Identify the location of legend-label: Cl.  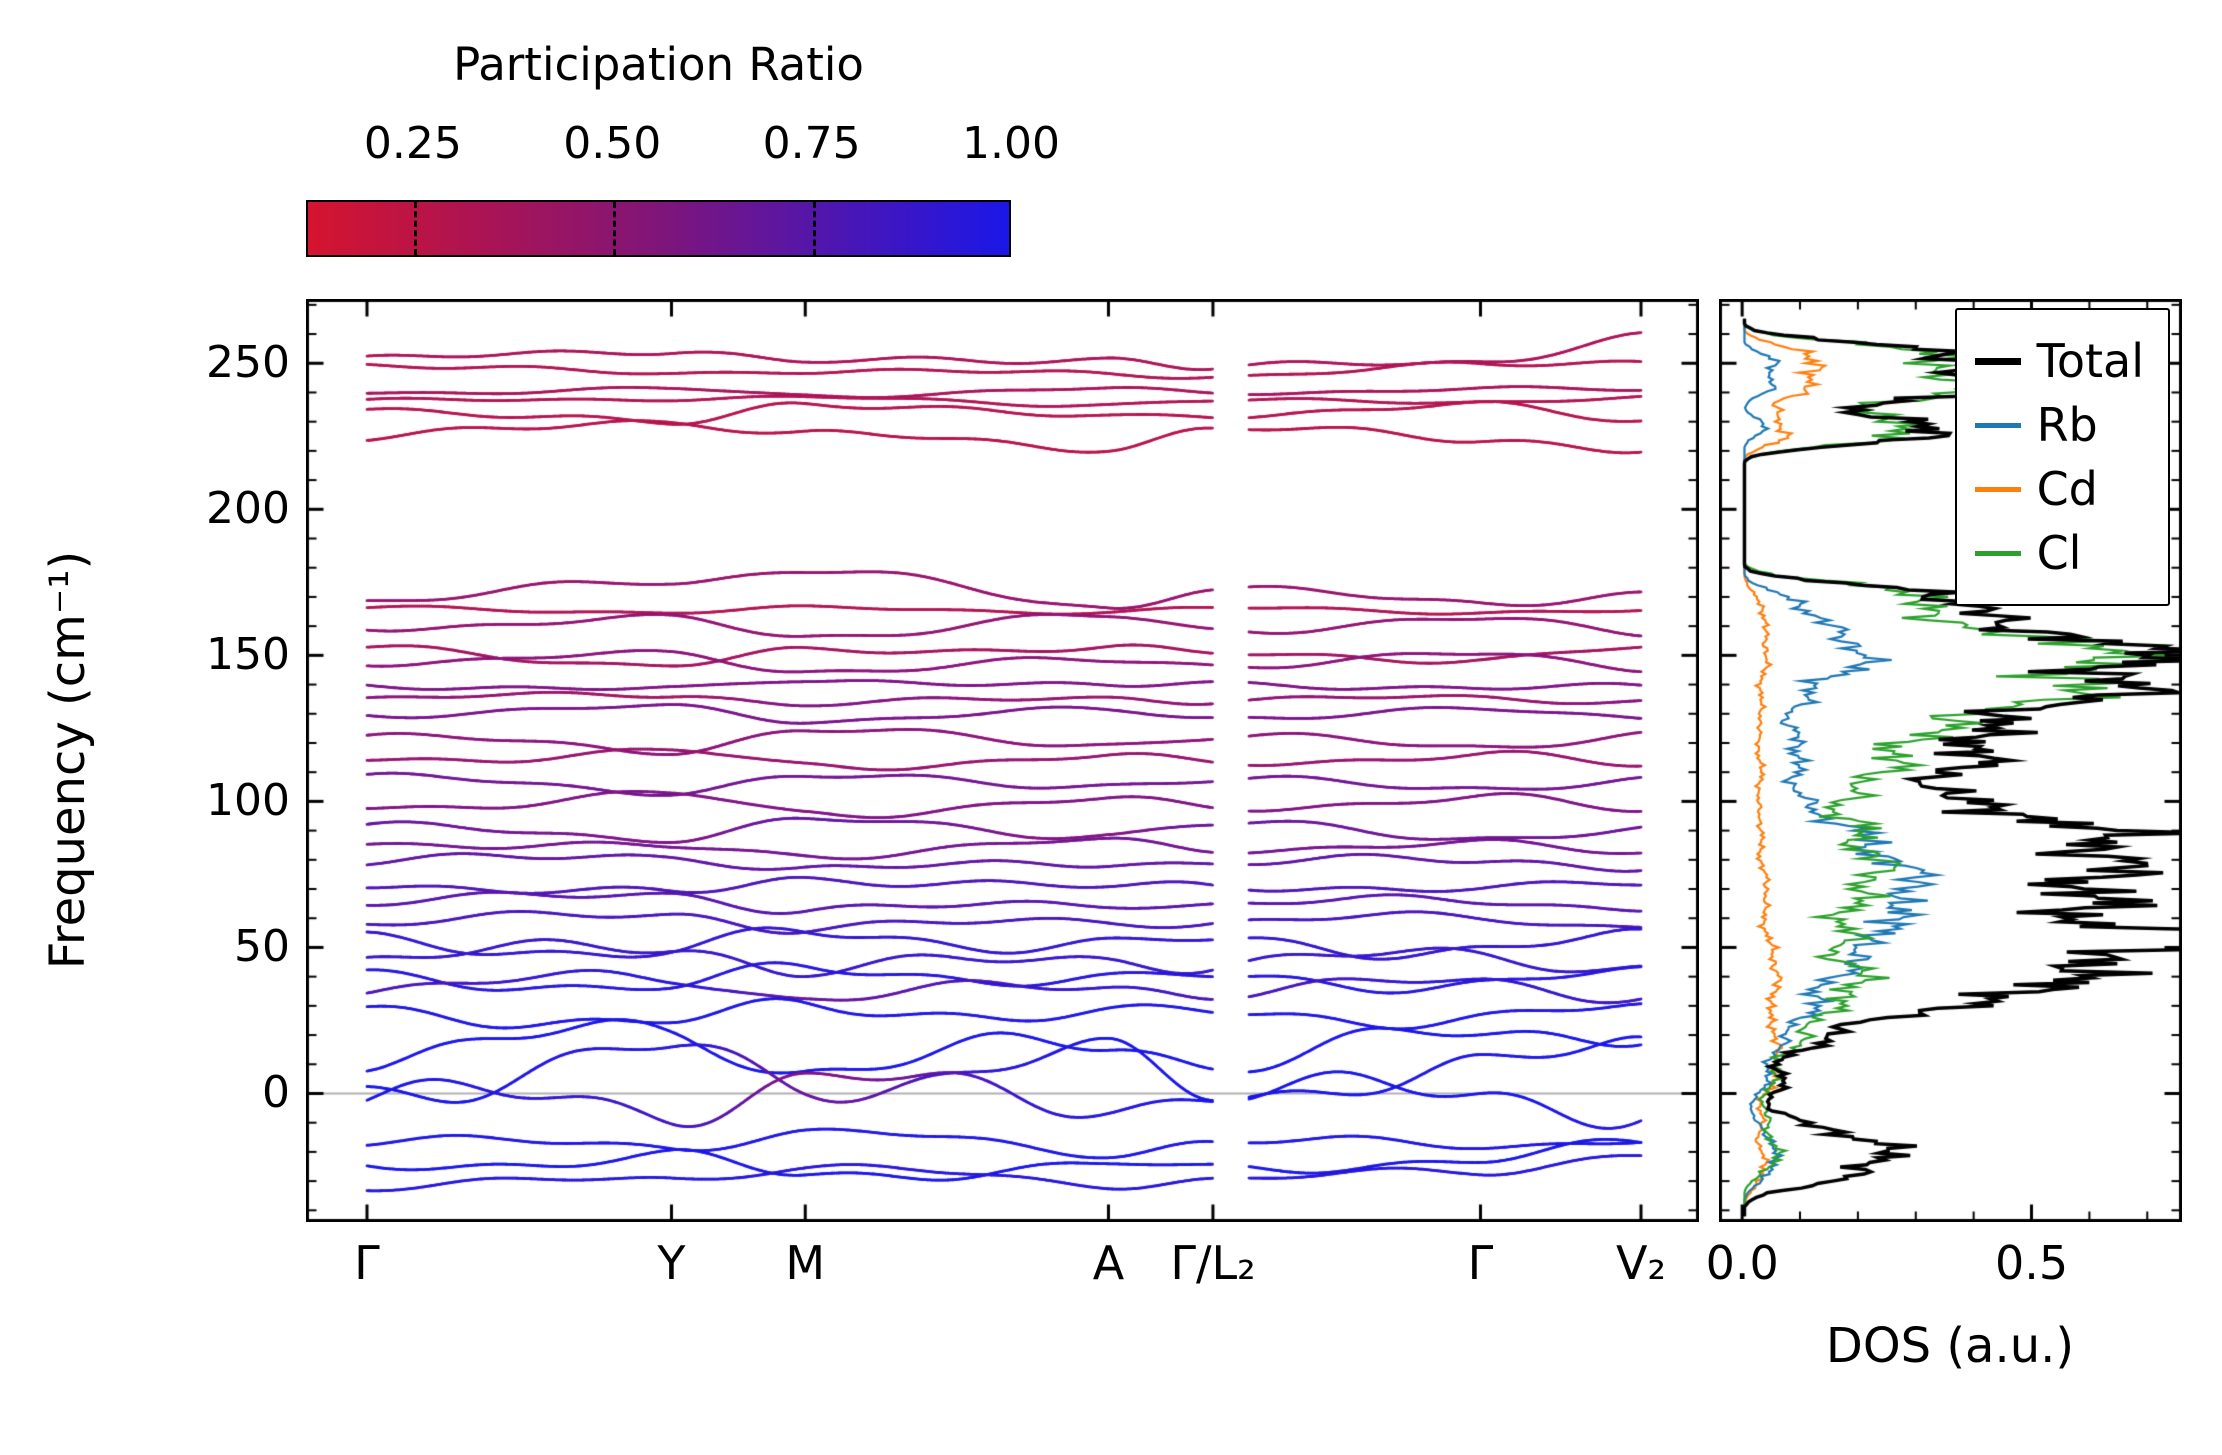
(2059, 553).